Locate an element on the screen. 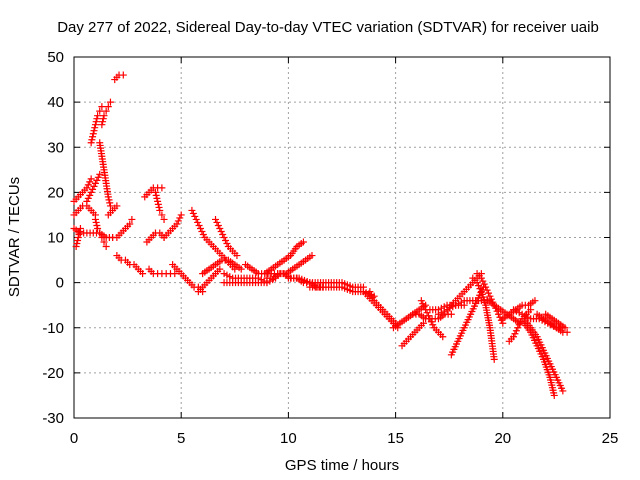 Image resolution: width=640 pixels, height=480 pixels. x-axis-label: GPS time / hours is located at coordinates (342, 465).